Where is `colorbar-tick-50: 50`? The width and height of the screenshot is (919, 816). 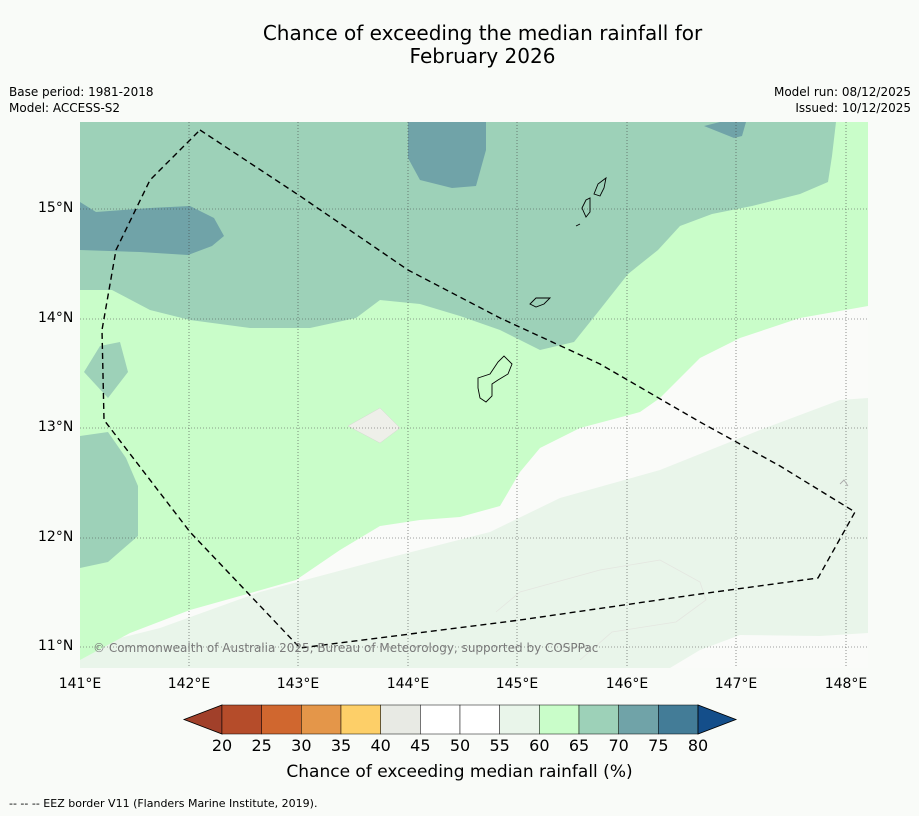
colorbar-tick-50: 50 is located at coordinates (460, 745).